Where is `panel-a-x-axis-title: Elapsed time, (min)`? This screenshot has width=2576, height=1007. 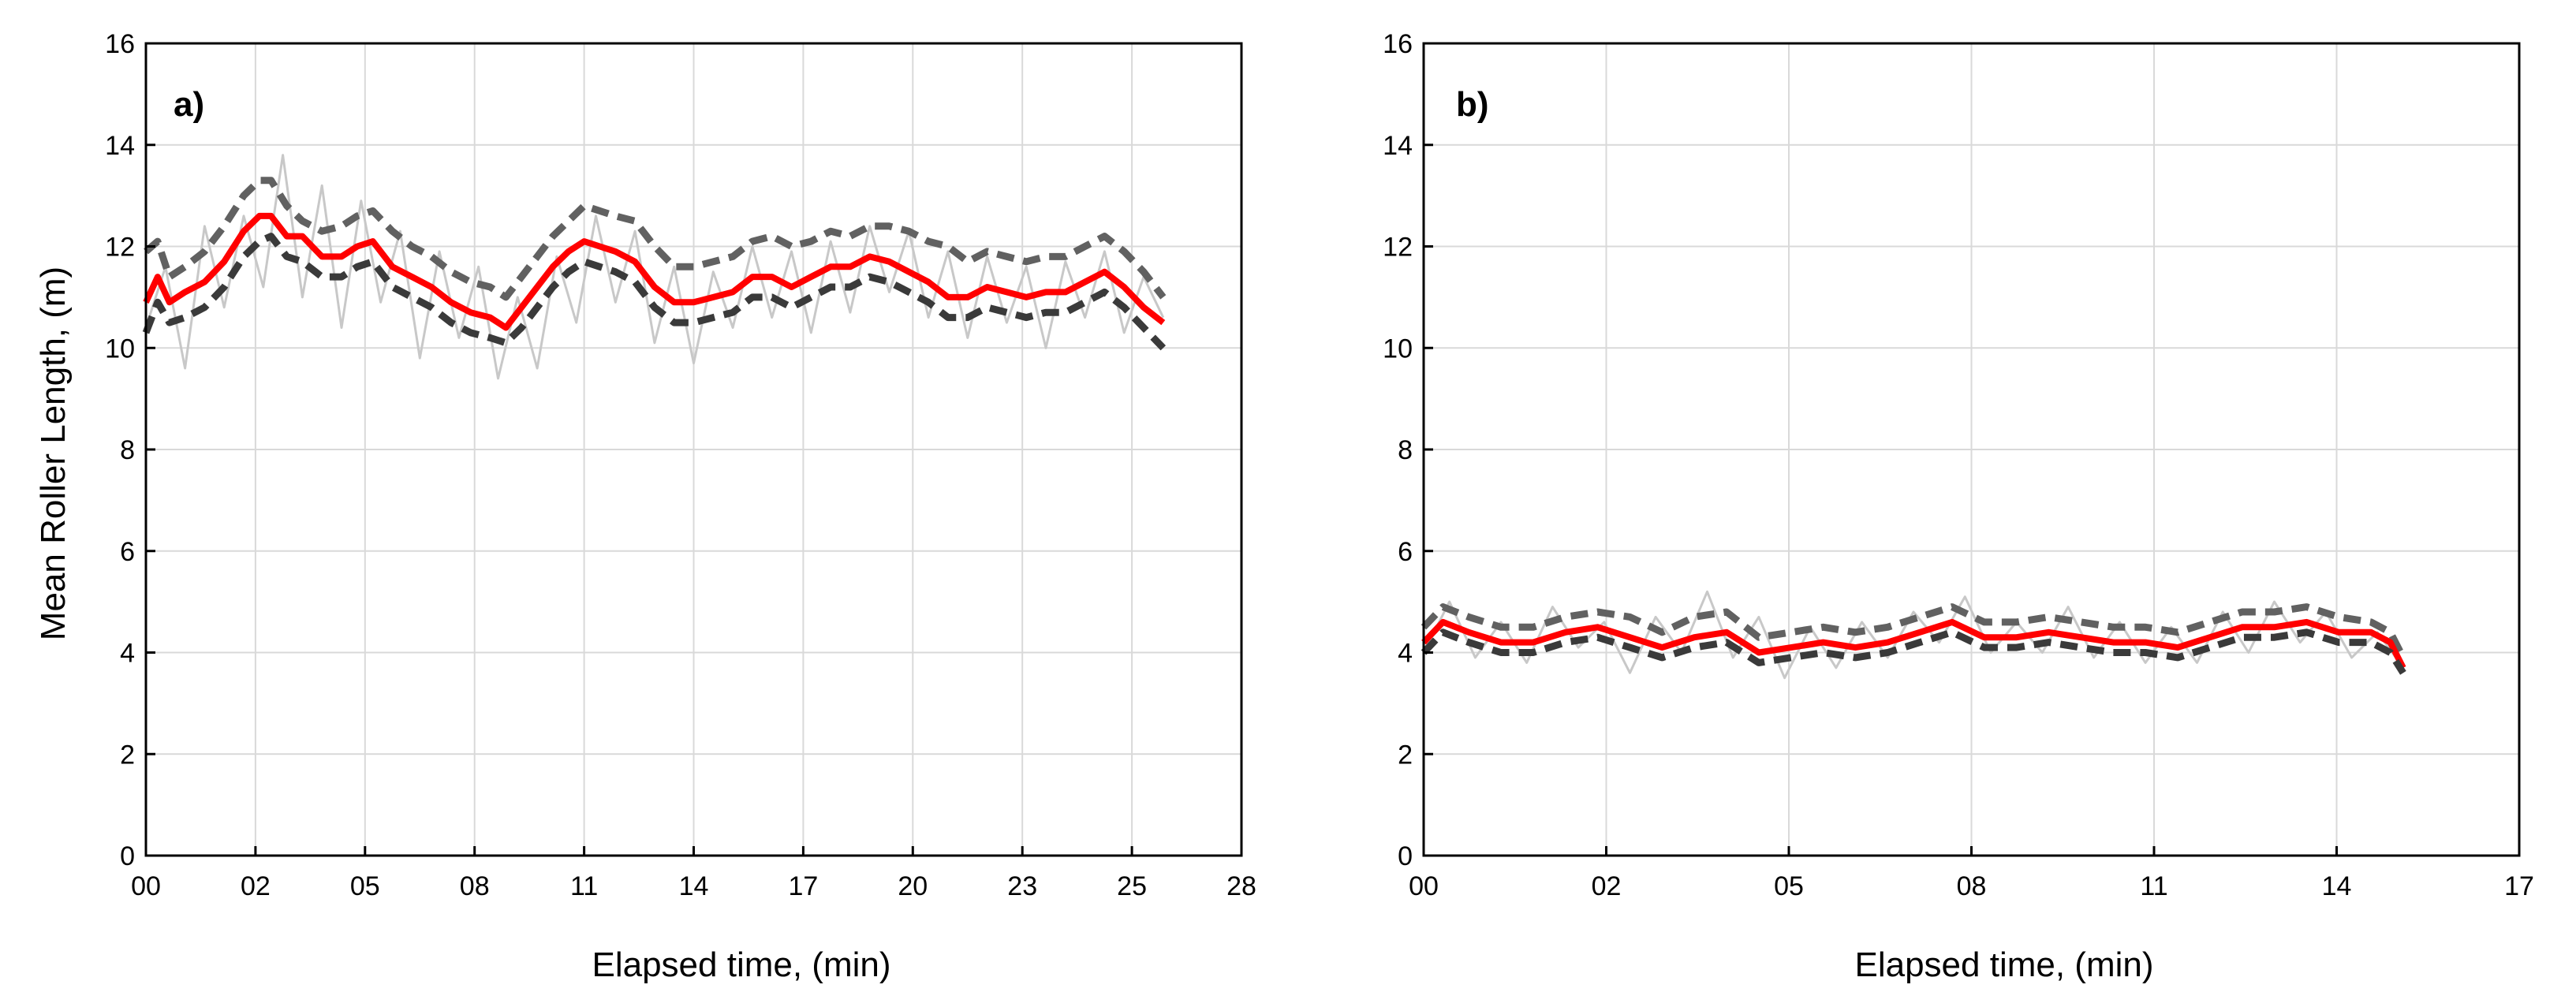 panel-a-x-axis-title: Elapsed time, (min) is located at coordinates (741, 964).